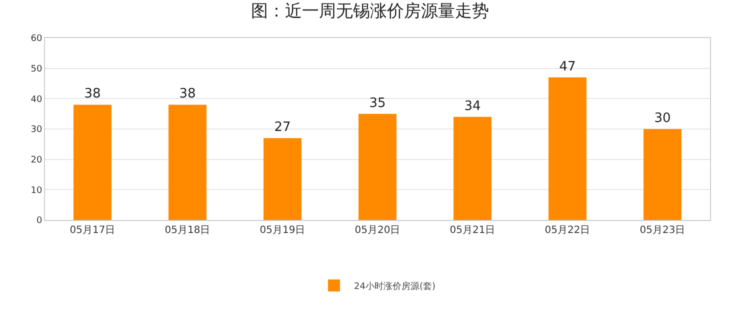 Image resolution: width=740 pixels, height=312 pixels. Describe the element at coordinates (395, 286) in the screenshot. I see `legend-label: 24小时涨价房源(套)` at that location.